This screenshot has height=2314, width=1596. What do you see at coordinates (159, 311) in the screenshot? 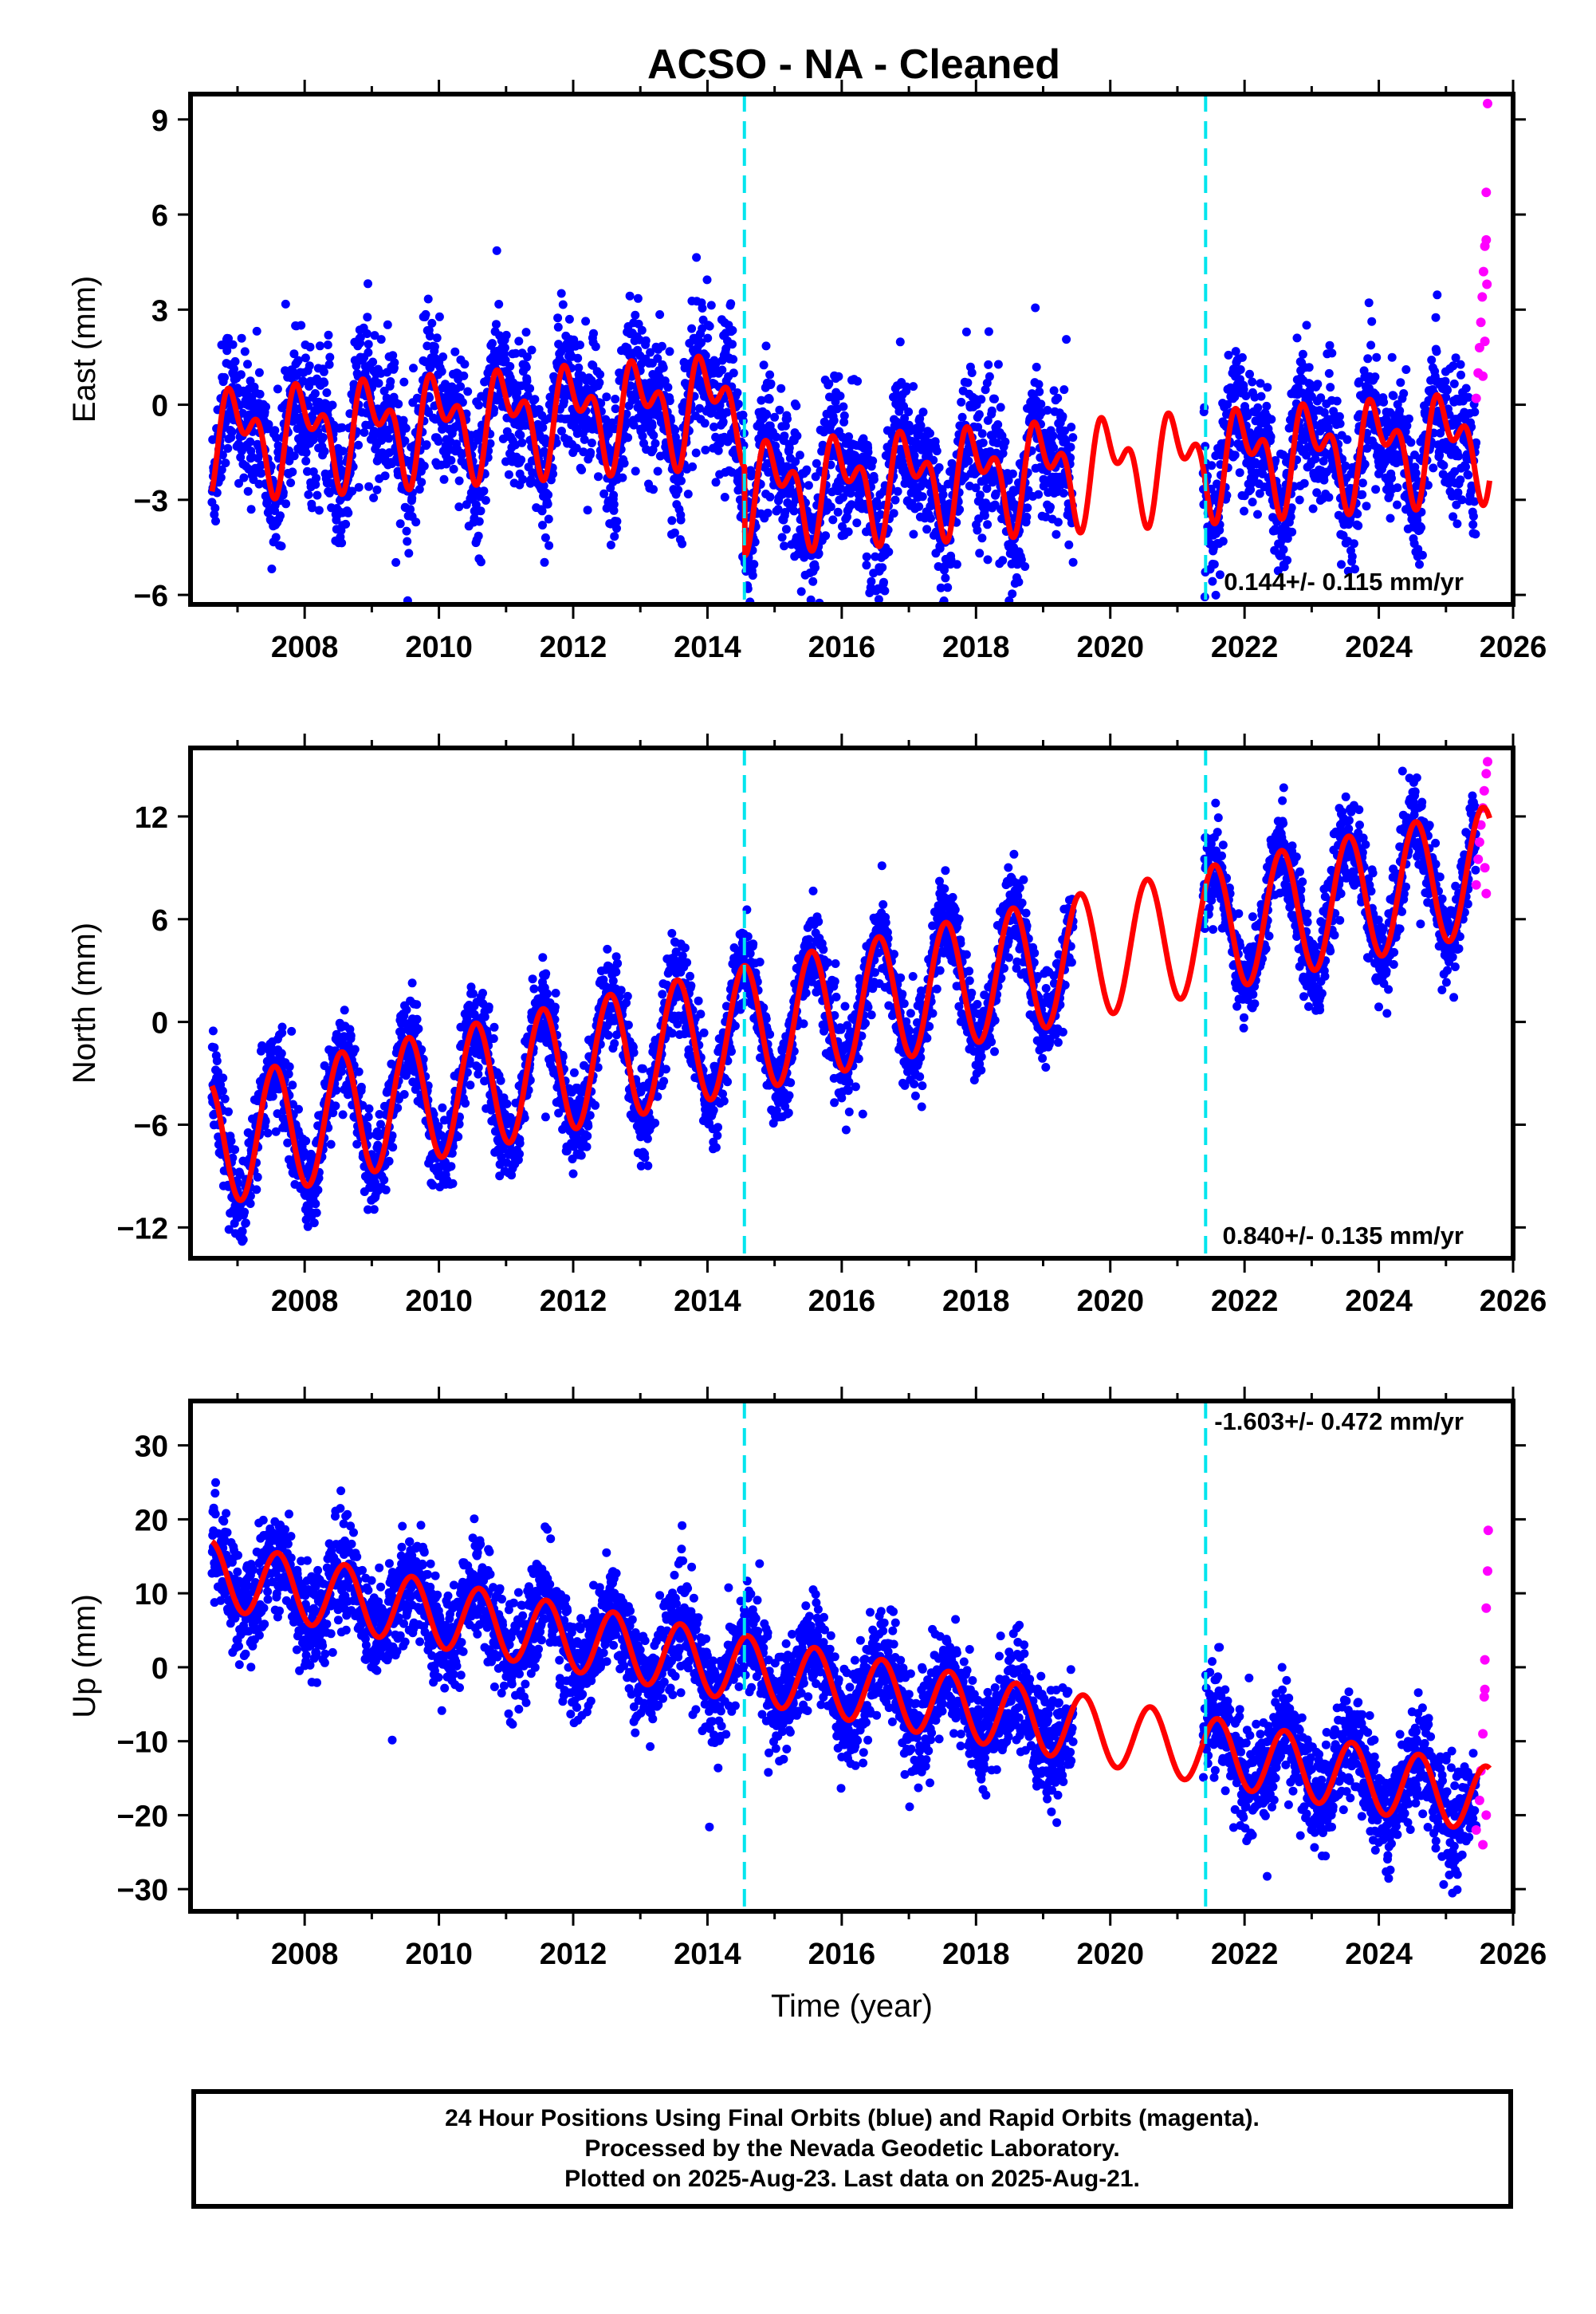
I see `east-ytick-label: 3` at bounding box center [159, 311].